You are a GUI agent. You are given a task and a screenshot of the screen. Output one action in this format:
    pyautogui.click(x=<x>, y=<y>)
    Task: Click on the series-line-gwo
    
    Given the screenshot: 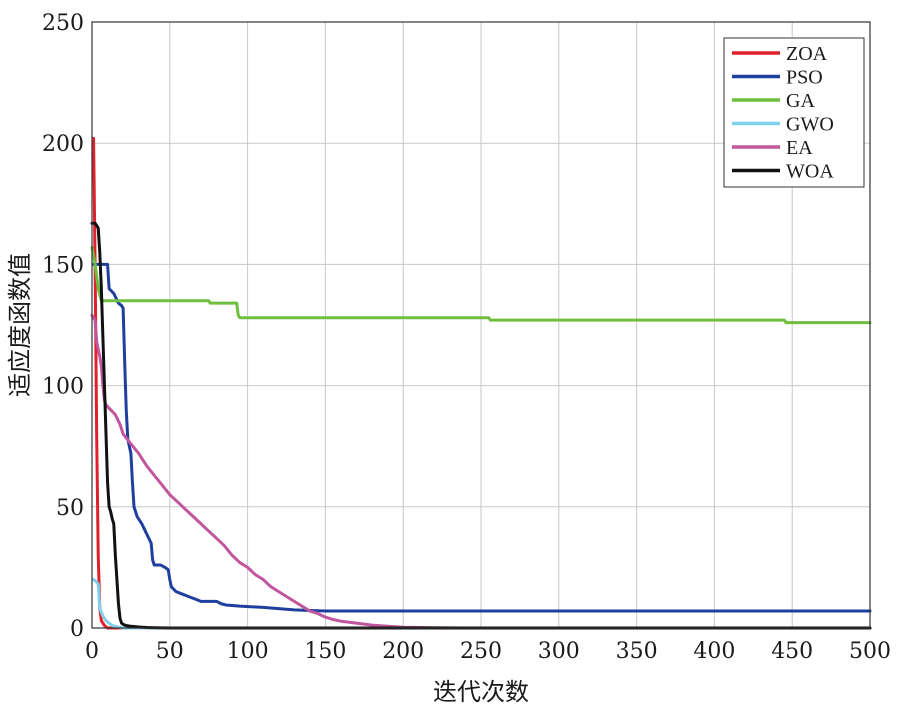 What is the action you would take?
    pyautogui.click(x=482, y=604)
    